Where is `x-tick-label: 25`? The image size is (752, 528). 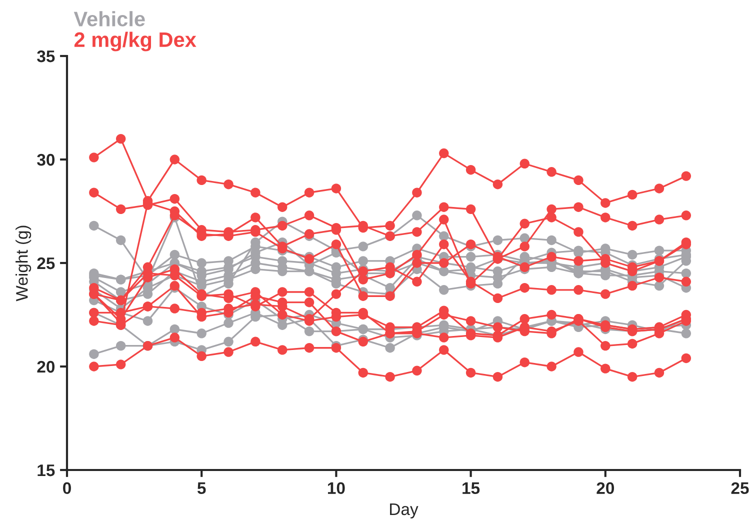
x-tick-label: 25 is located at coordinates (740, 488).